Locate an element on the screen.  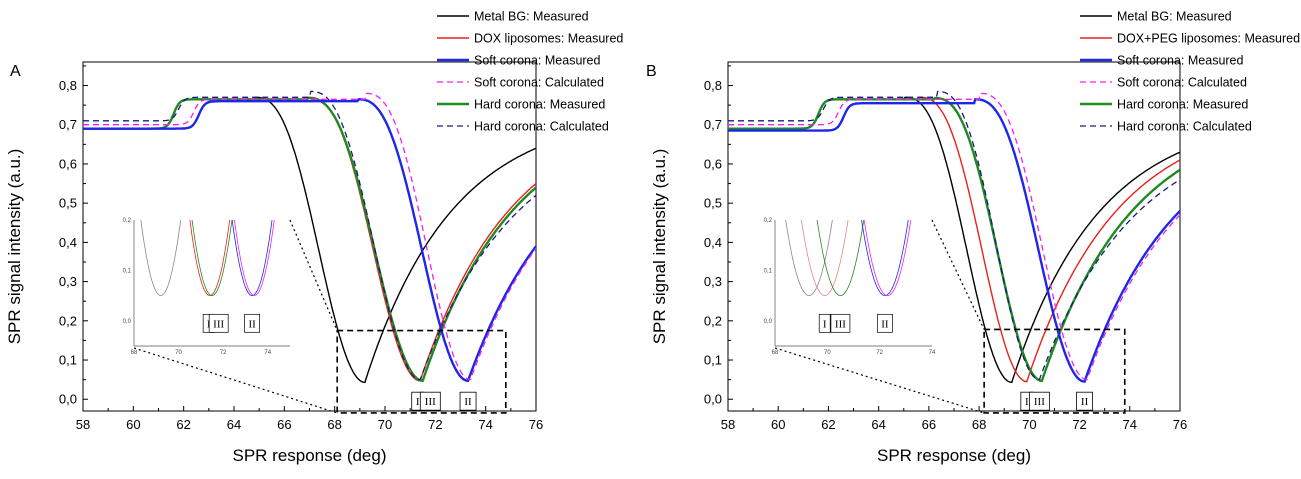
x-tick-label: 58 is located at coordinates (83, 424).